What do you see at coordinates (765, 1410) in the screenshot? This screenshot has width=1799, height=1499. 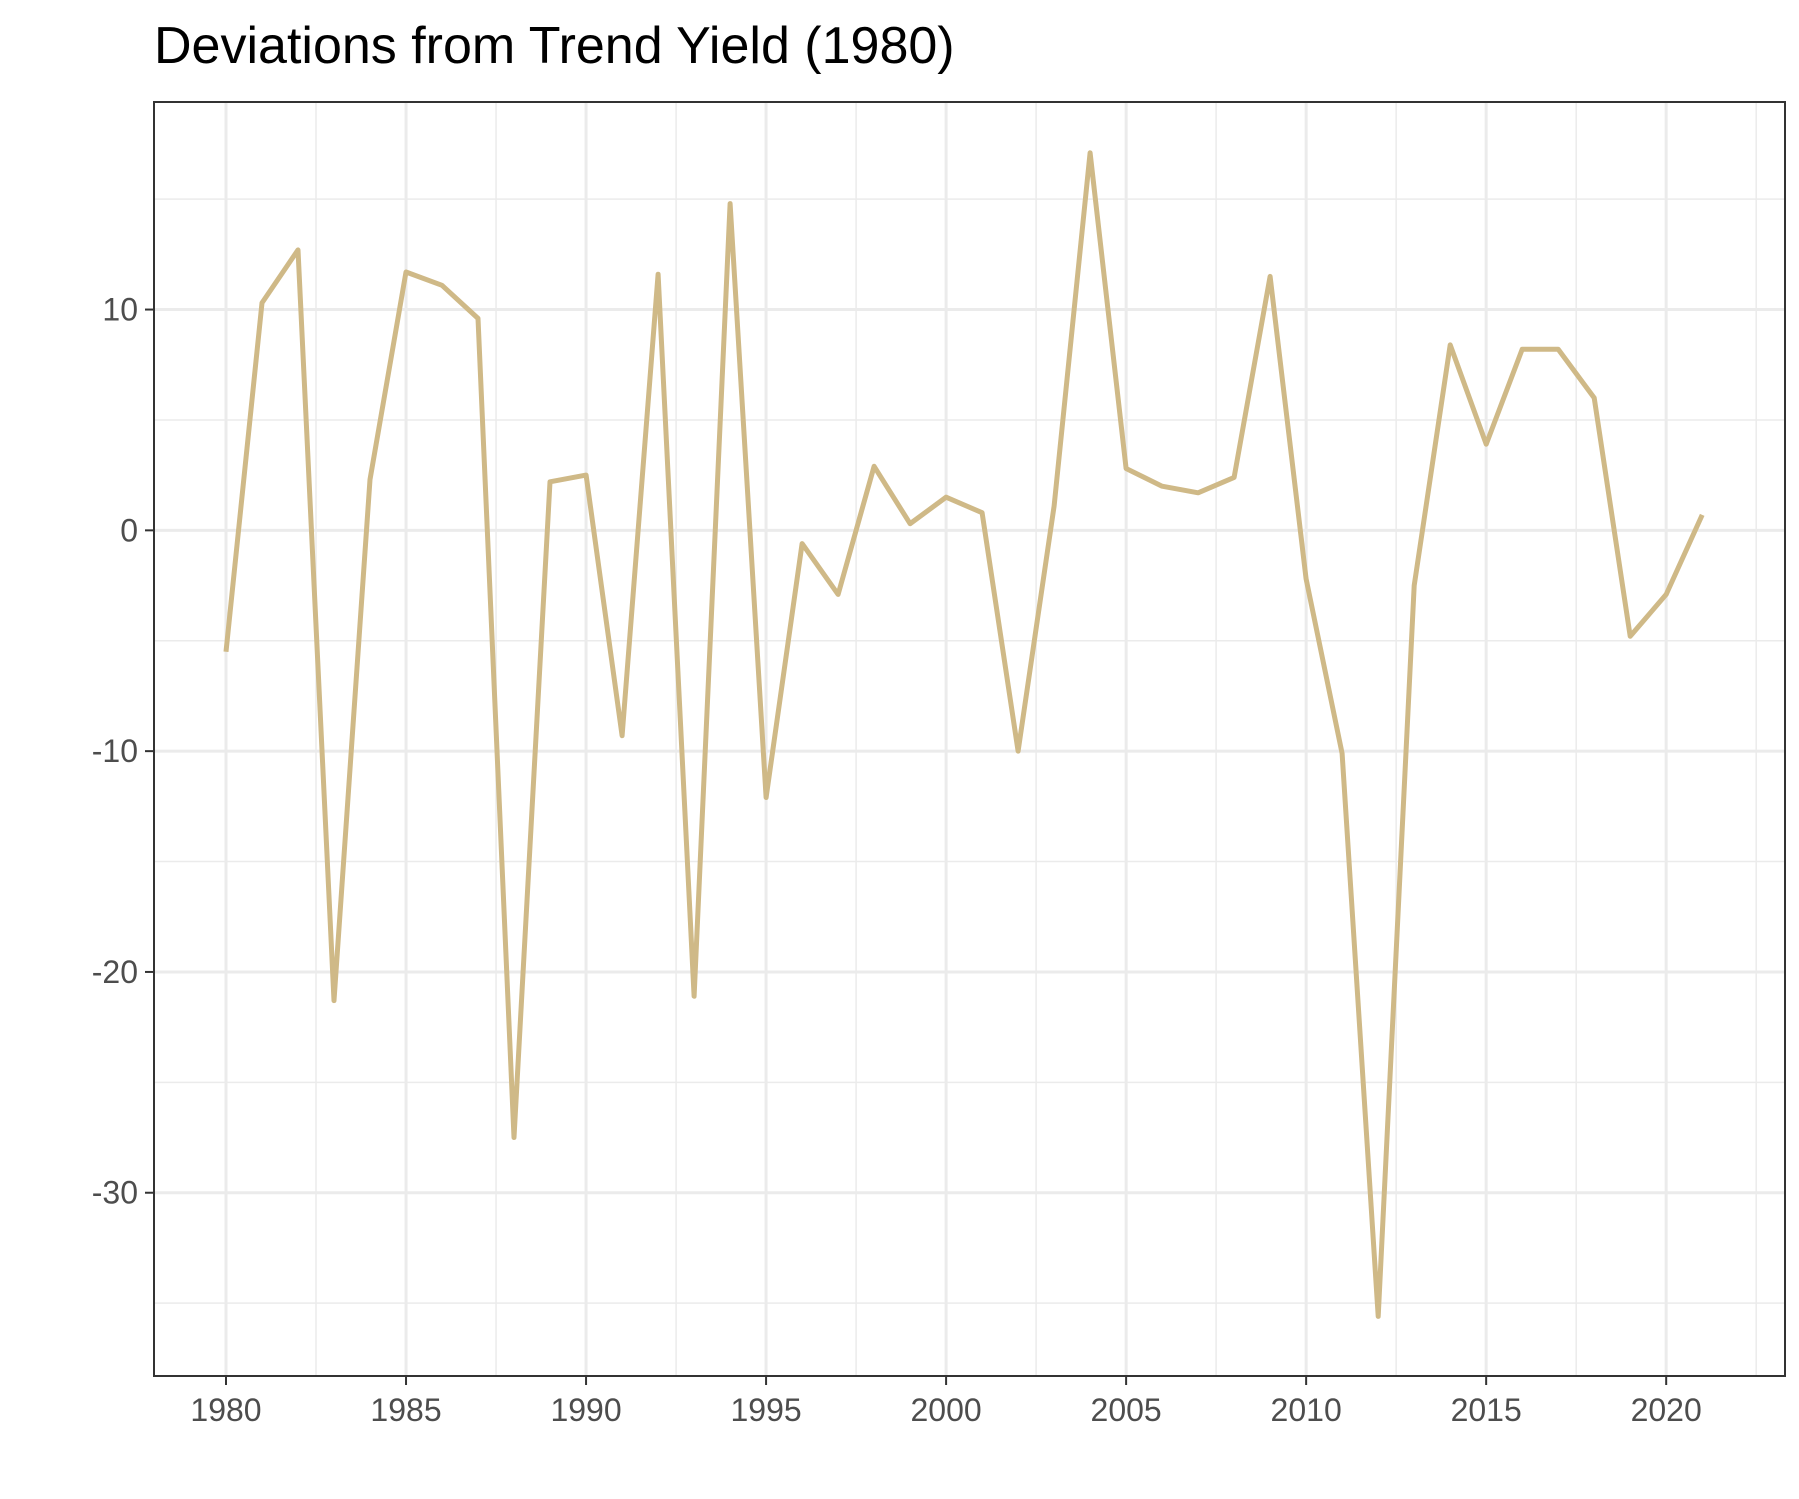 I see `x-tick-label: 1995` at bounding box center [765, 1410].